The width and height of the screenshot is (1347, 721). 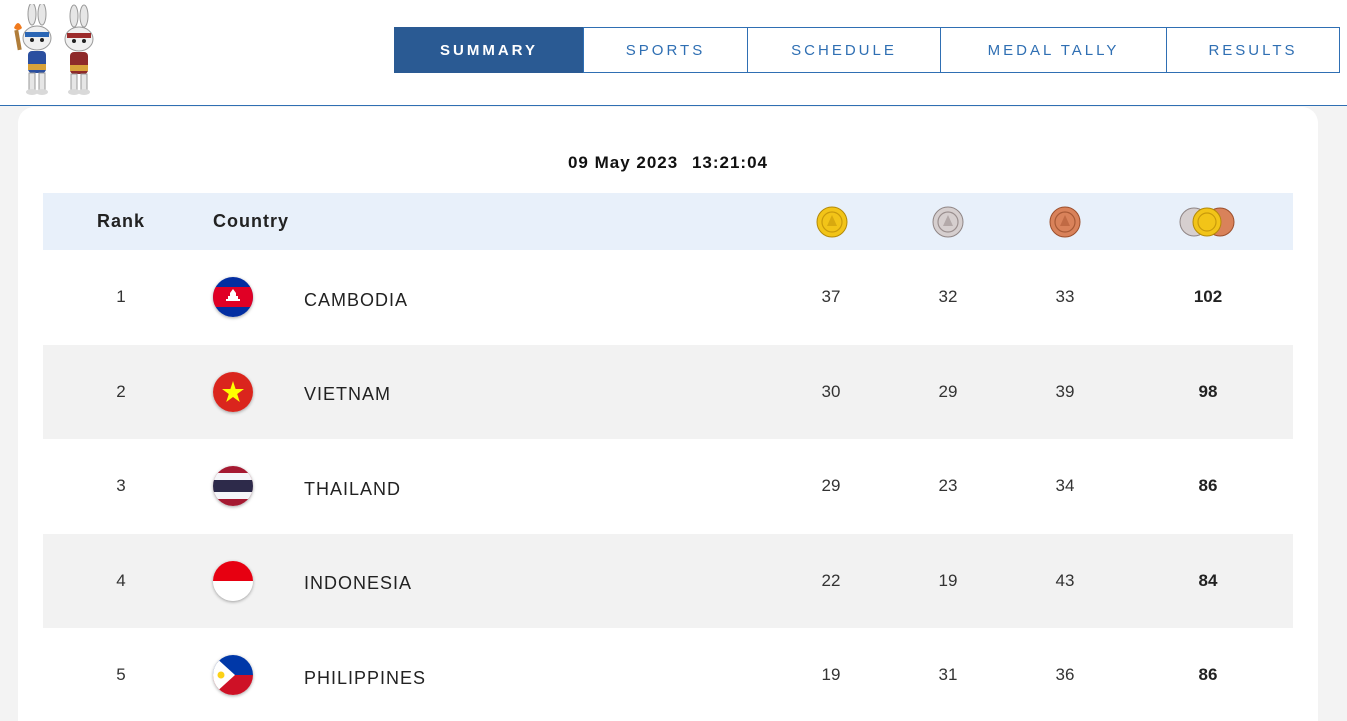 I want to click on tab-medal-tally-label: MEDAL TALLY, so click(x=1053, y=50).